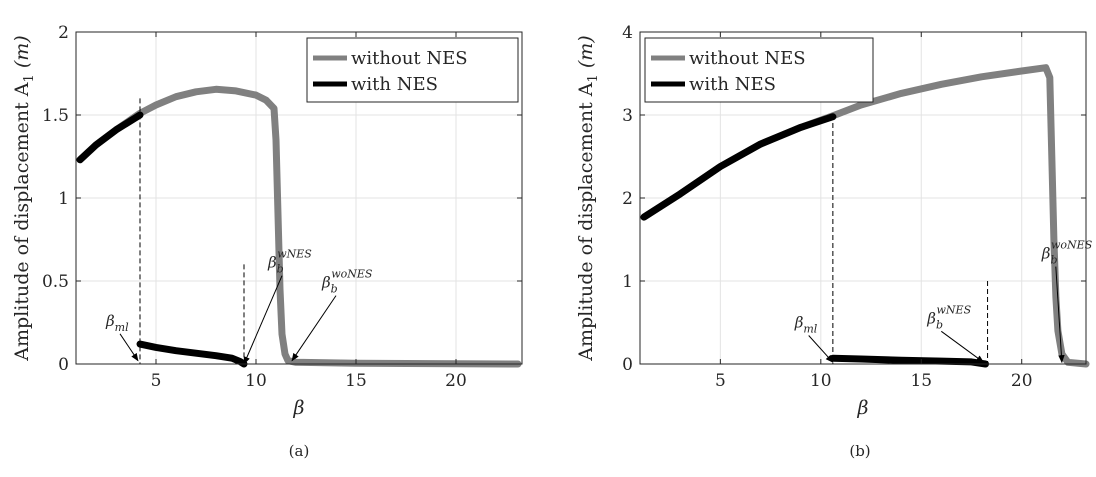  Describe the element at coordinates (55, 282) in the screenshot. I see `y-tick-label: 0.5` at that location.